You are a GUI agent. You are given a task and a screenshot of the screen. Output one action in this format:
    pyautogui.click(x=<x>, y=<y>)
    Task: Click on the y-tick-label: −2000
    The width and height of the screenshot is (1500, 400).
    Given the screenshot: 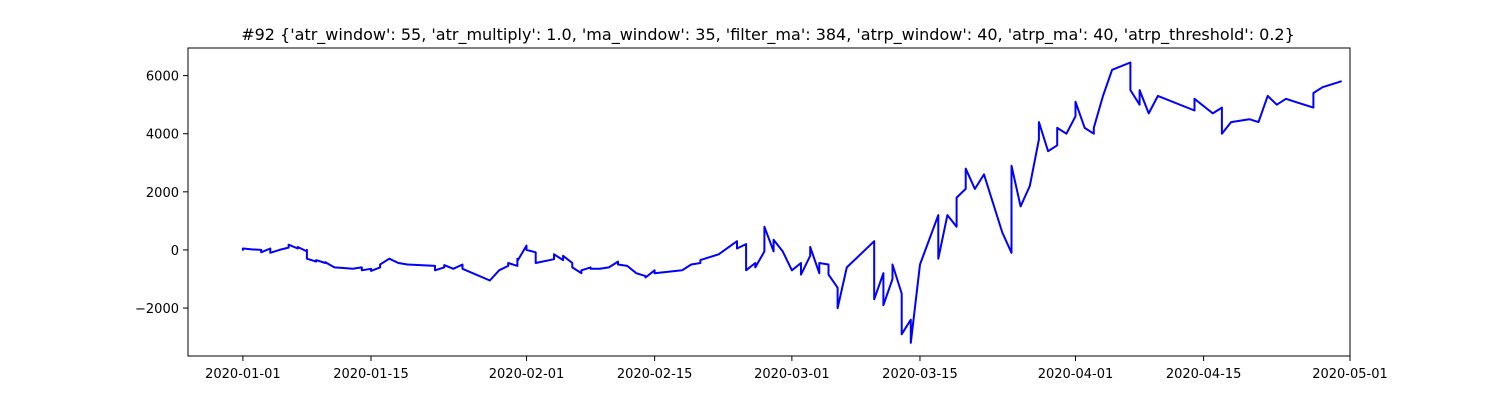 What is the action you would take?
    pyautogui.click(x=157, y=309)
    